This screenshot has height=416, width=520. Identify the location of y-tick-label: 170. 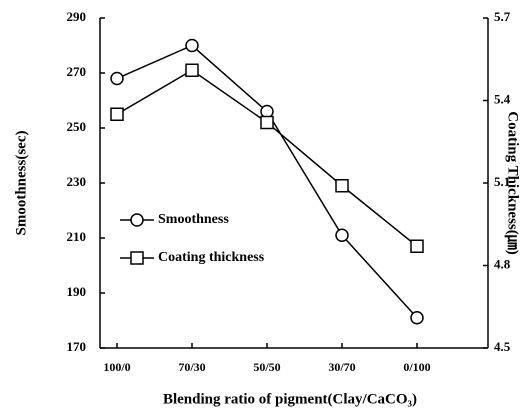
(77, 346).